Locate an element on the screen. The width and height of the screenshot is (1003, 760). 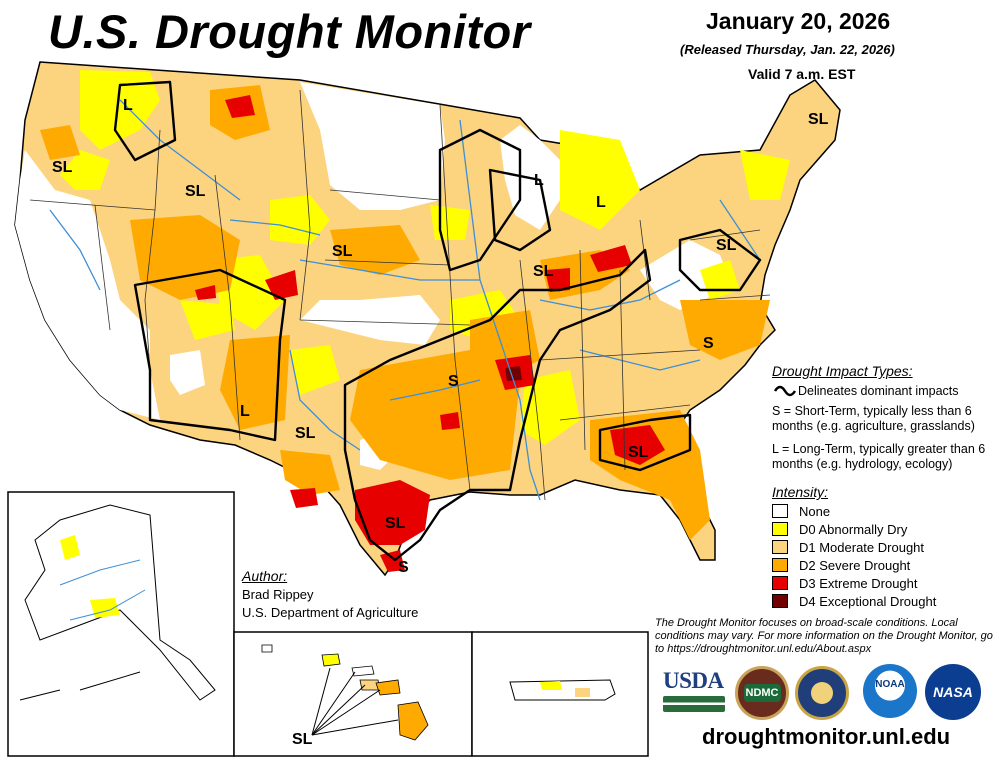
label-s-arkansas: S is located at coordinates (453, 381).